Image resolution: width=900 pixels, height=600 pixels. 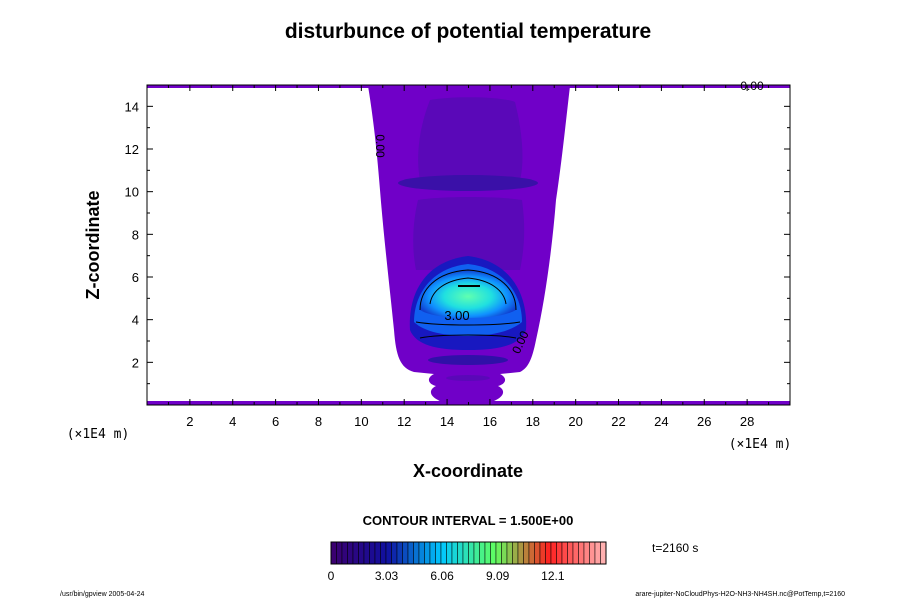 I want to click on y-tick-label: 8, so click(x=135, y=234).